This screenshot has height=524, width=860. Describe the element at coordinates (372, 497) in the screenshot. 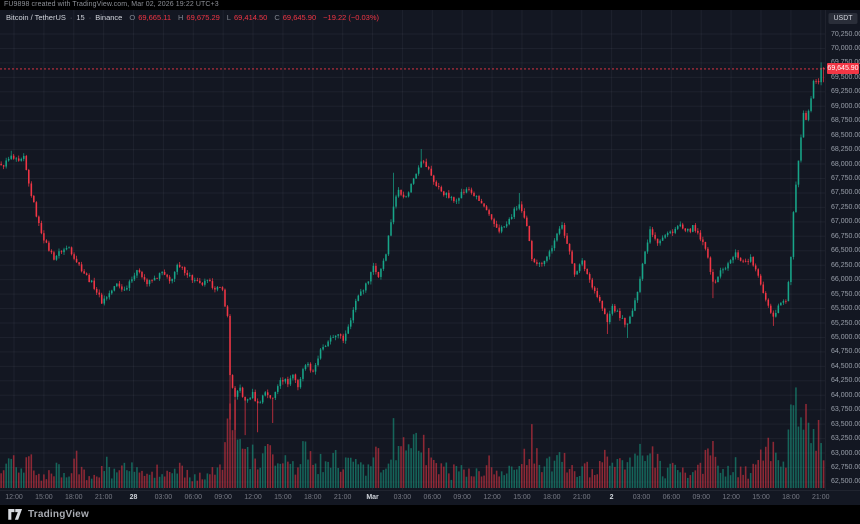

I see `time-tick-label: Mar` at that location.